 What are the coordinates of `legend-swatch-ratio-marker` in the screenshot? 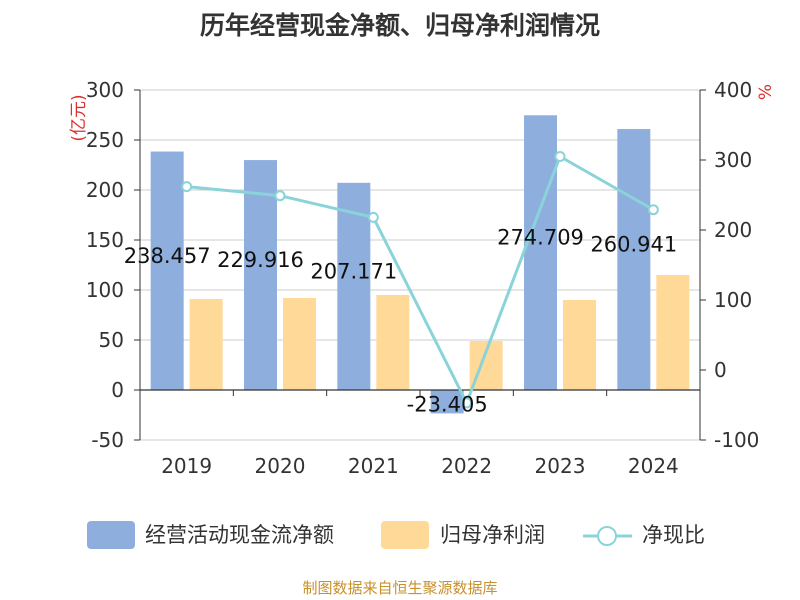 It's located at (607, 536).